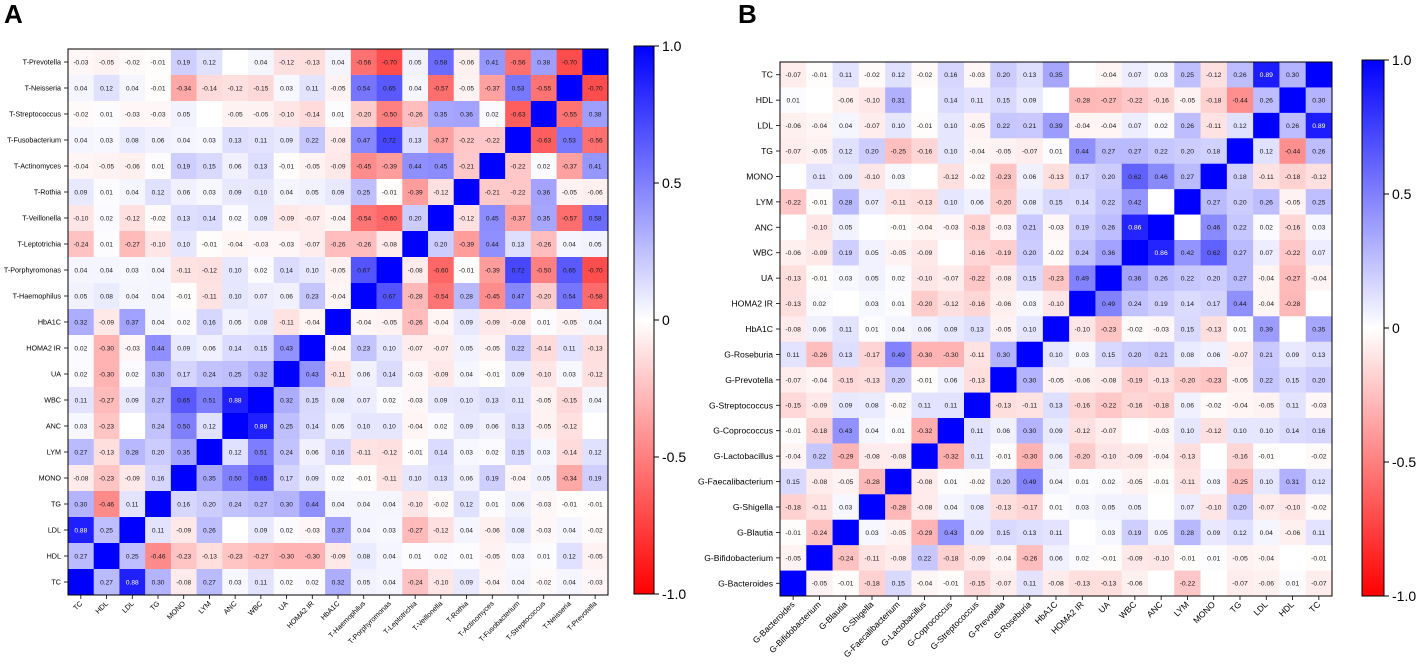 The height and width of the screenshot is (672, 1418). I want to click on cell-value-label: -0.63, so click(517, 114).